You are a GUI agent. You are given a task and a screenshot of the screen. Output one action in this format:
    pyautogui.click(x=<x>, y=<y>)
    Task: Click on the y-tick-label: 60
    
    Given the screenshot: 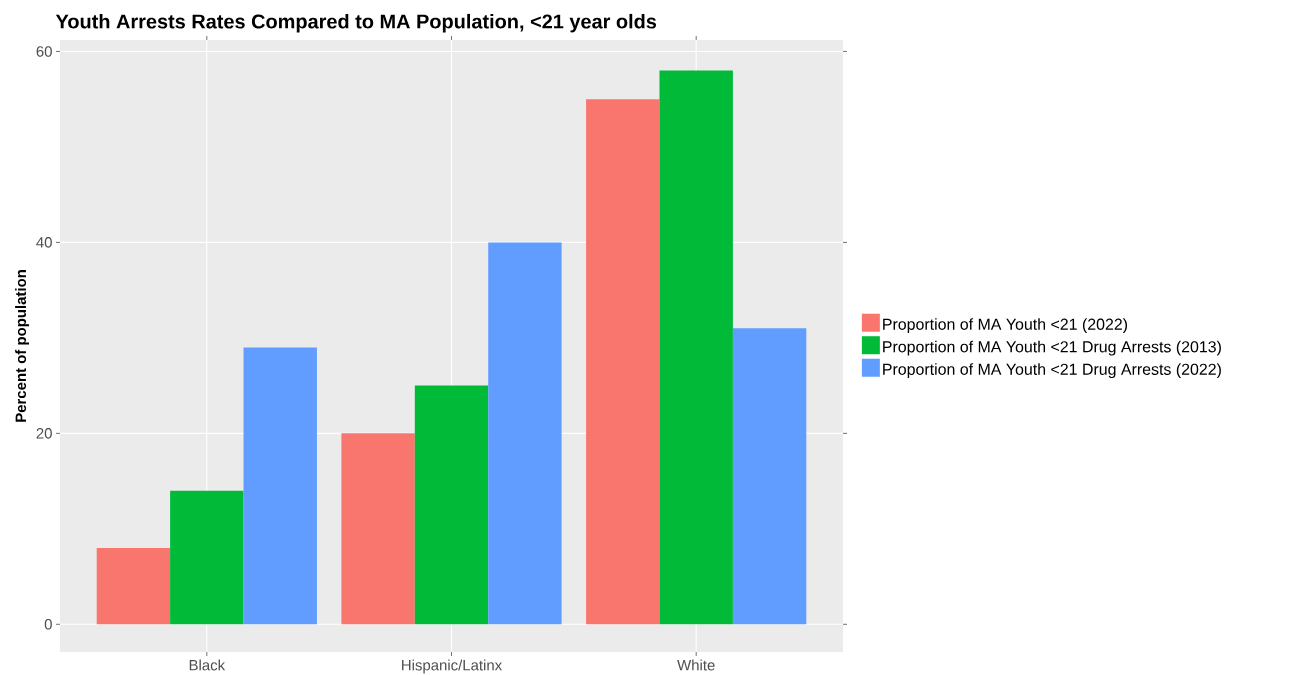 What is the action you would take?
    pyautogui.click(x=44, y=51)
    